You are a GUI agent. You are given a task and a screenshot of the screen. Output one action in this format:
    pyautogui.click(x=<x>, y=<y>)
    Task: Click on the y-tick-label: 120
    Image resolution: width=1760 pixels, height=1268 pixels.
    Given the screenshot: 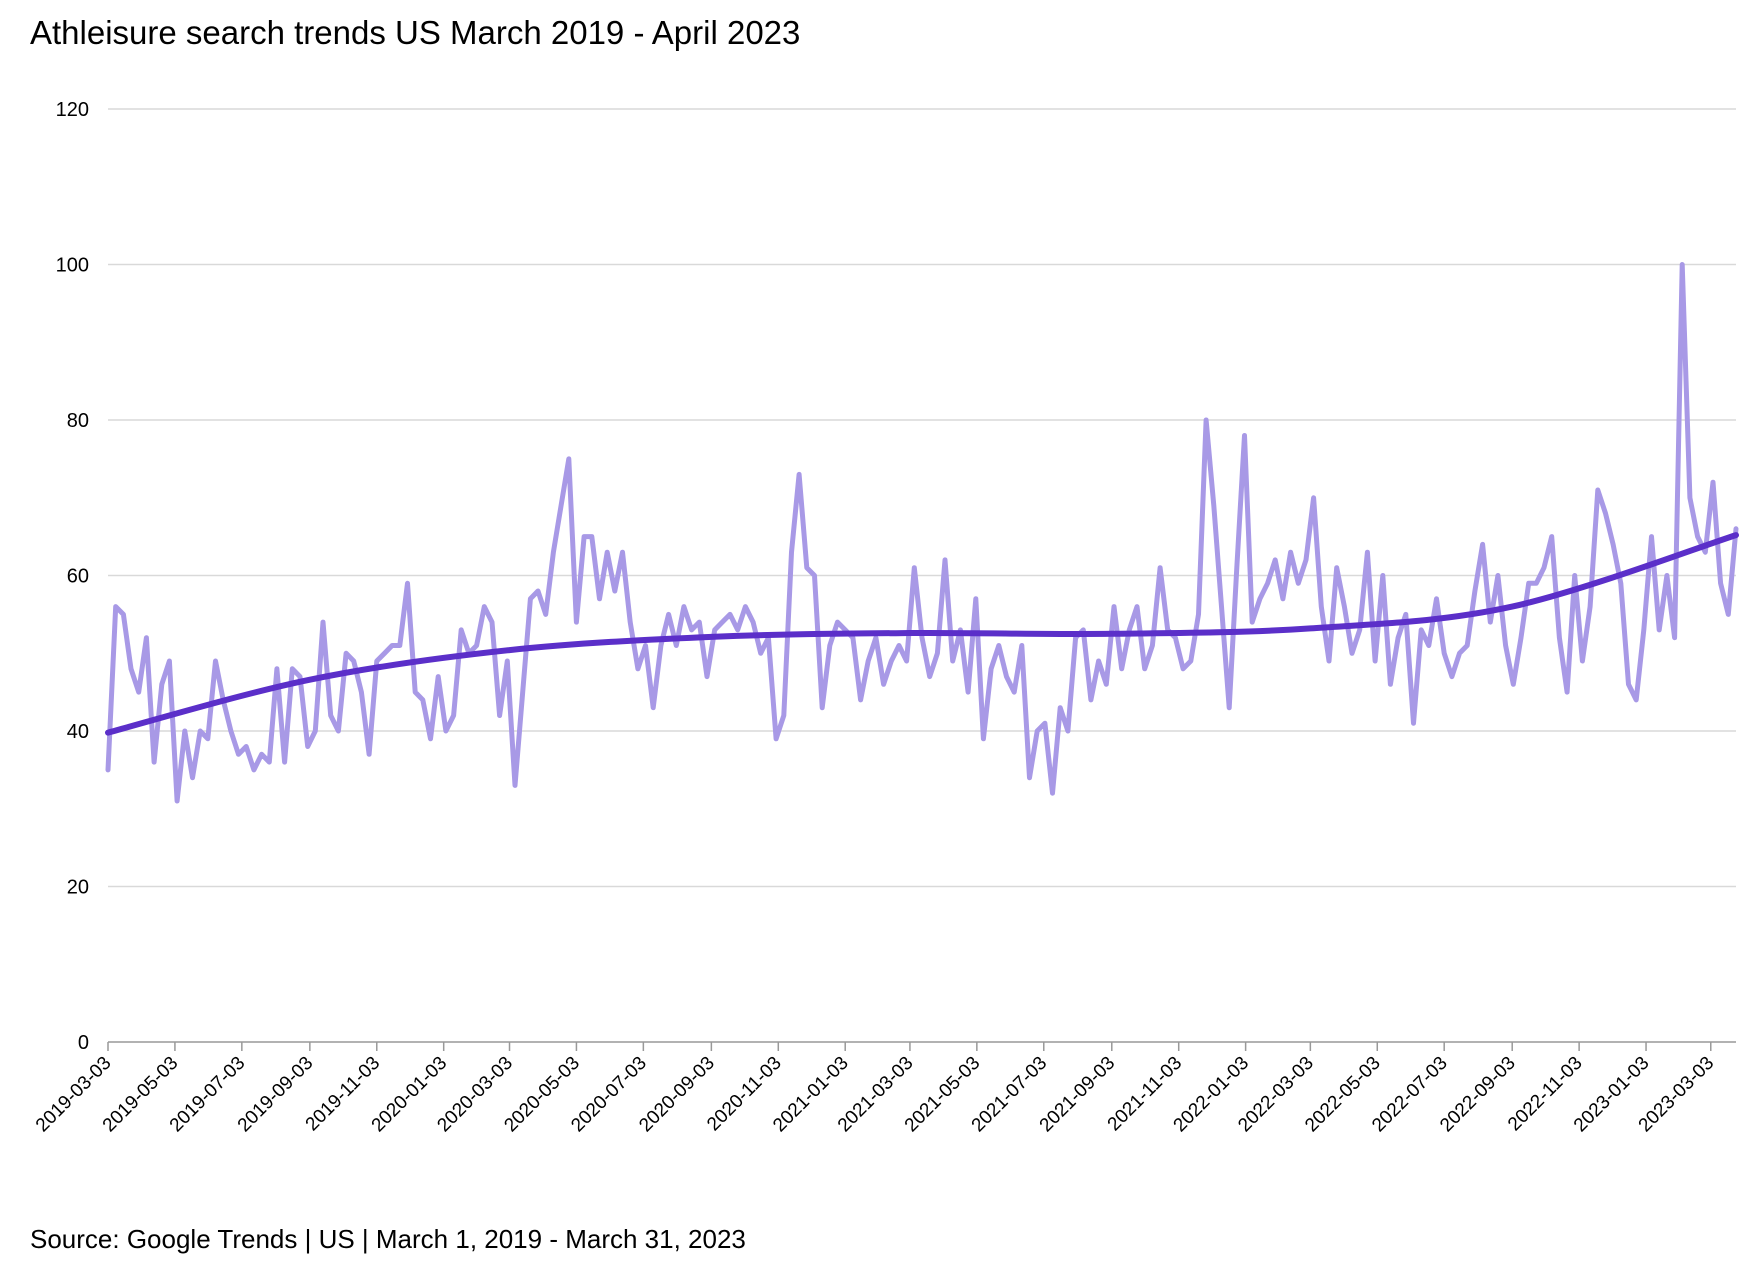 What is the action you would take?
    pyautogui.click(x=72, y=110)
    